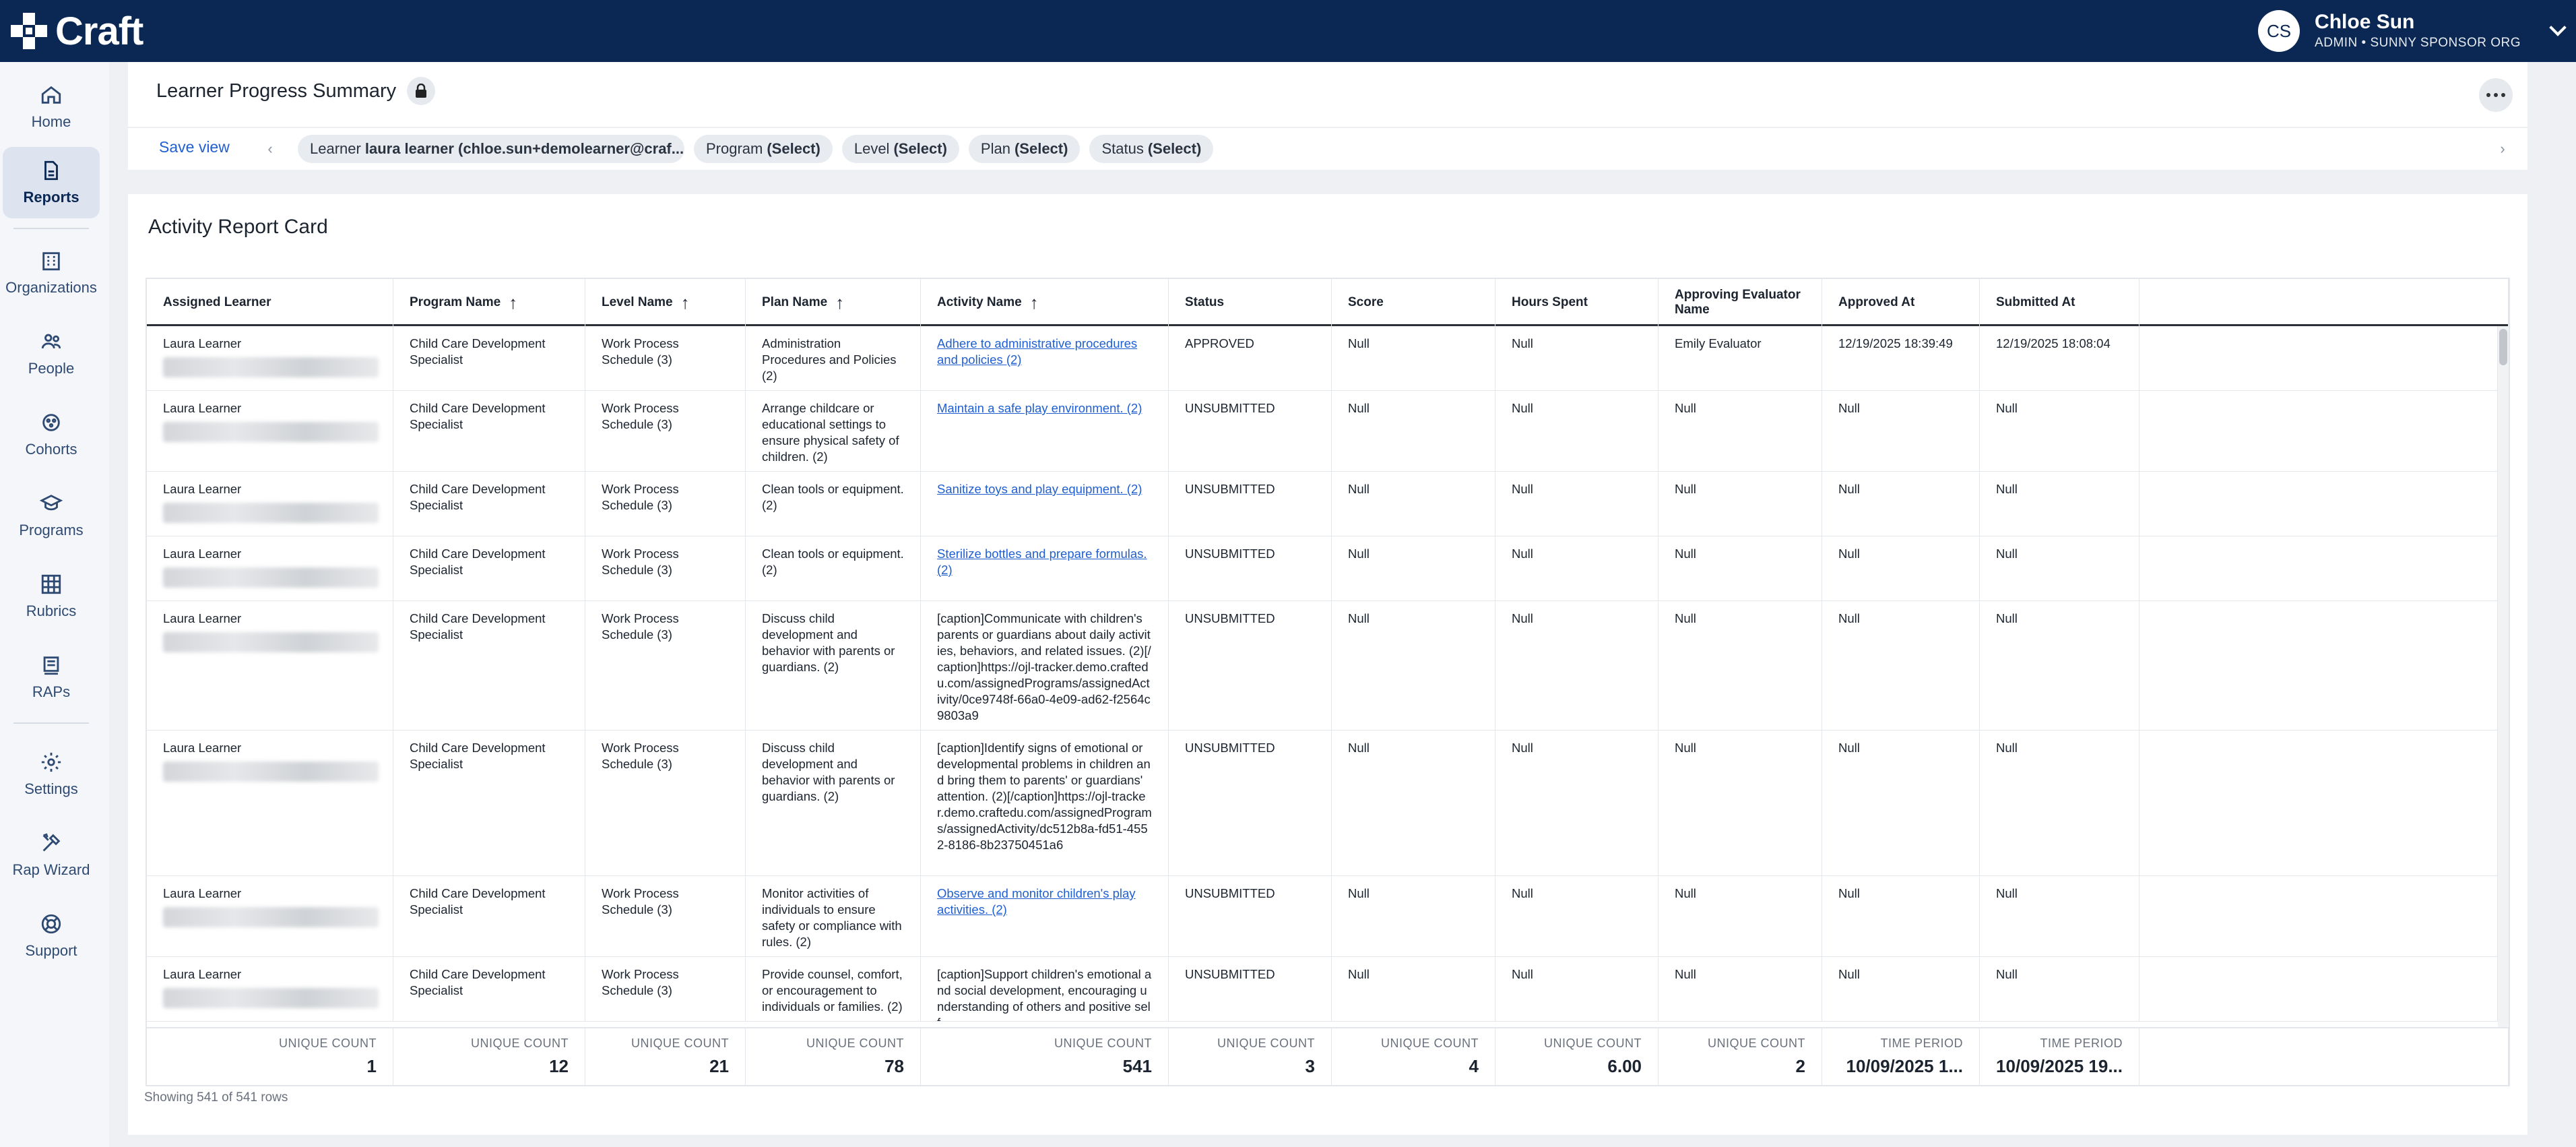 The image size is (2576, 1147). I want to click on column-header: Program Name ↑, so click(489, 302).